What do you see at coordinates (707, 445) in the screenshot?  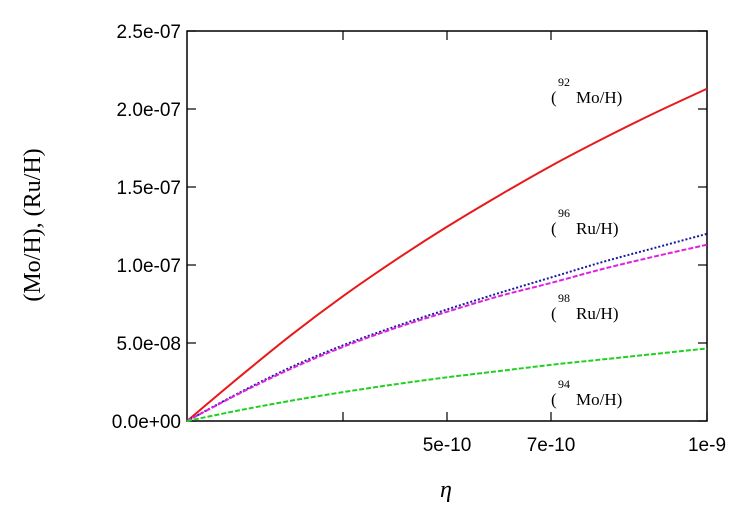 I see `x-tick-label: 1e-9` at bounding box center [707, 445].